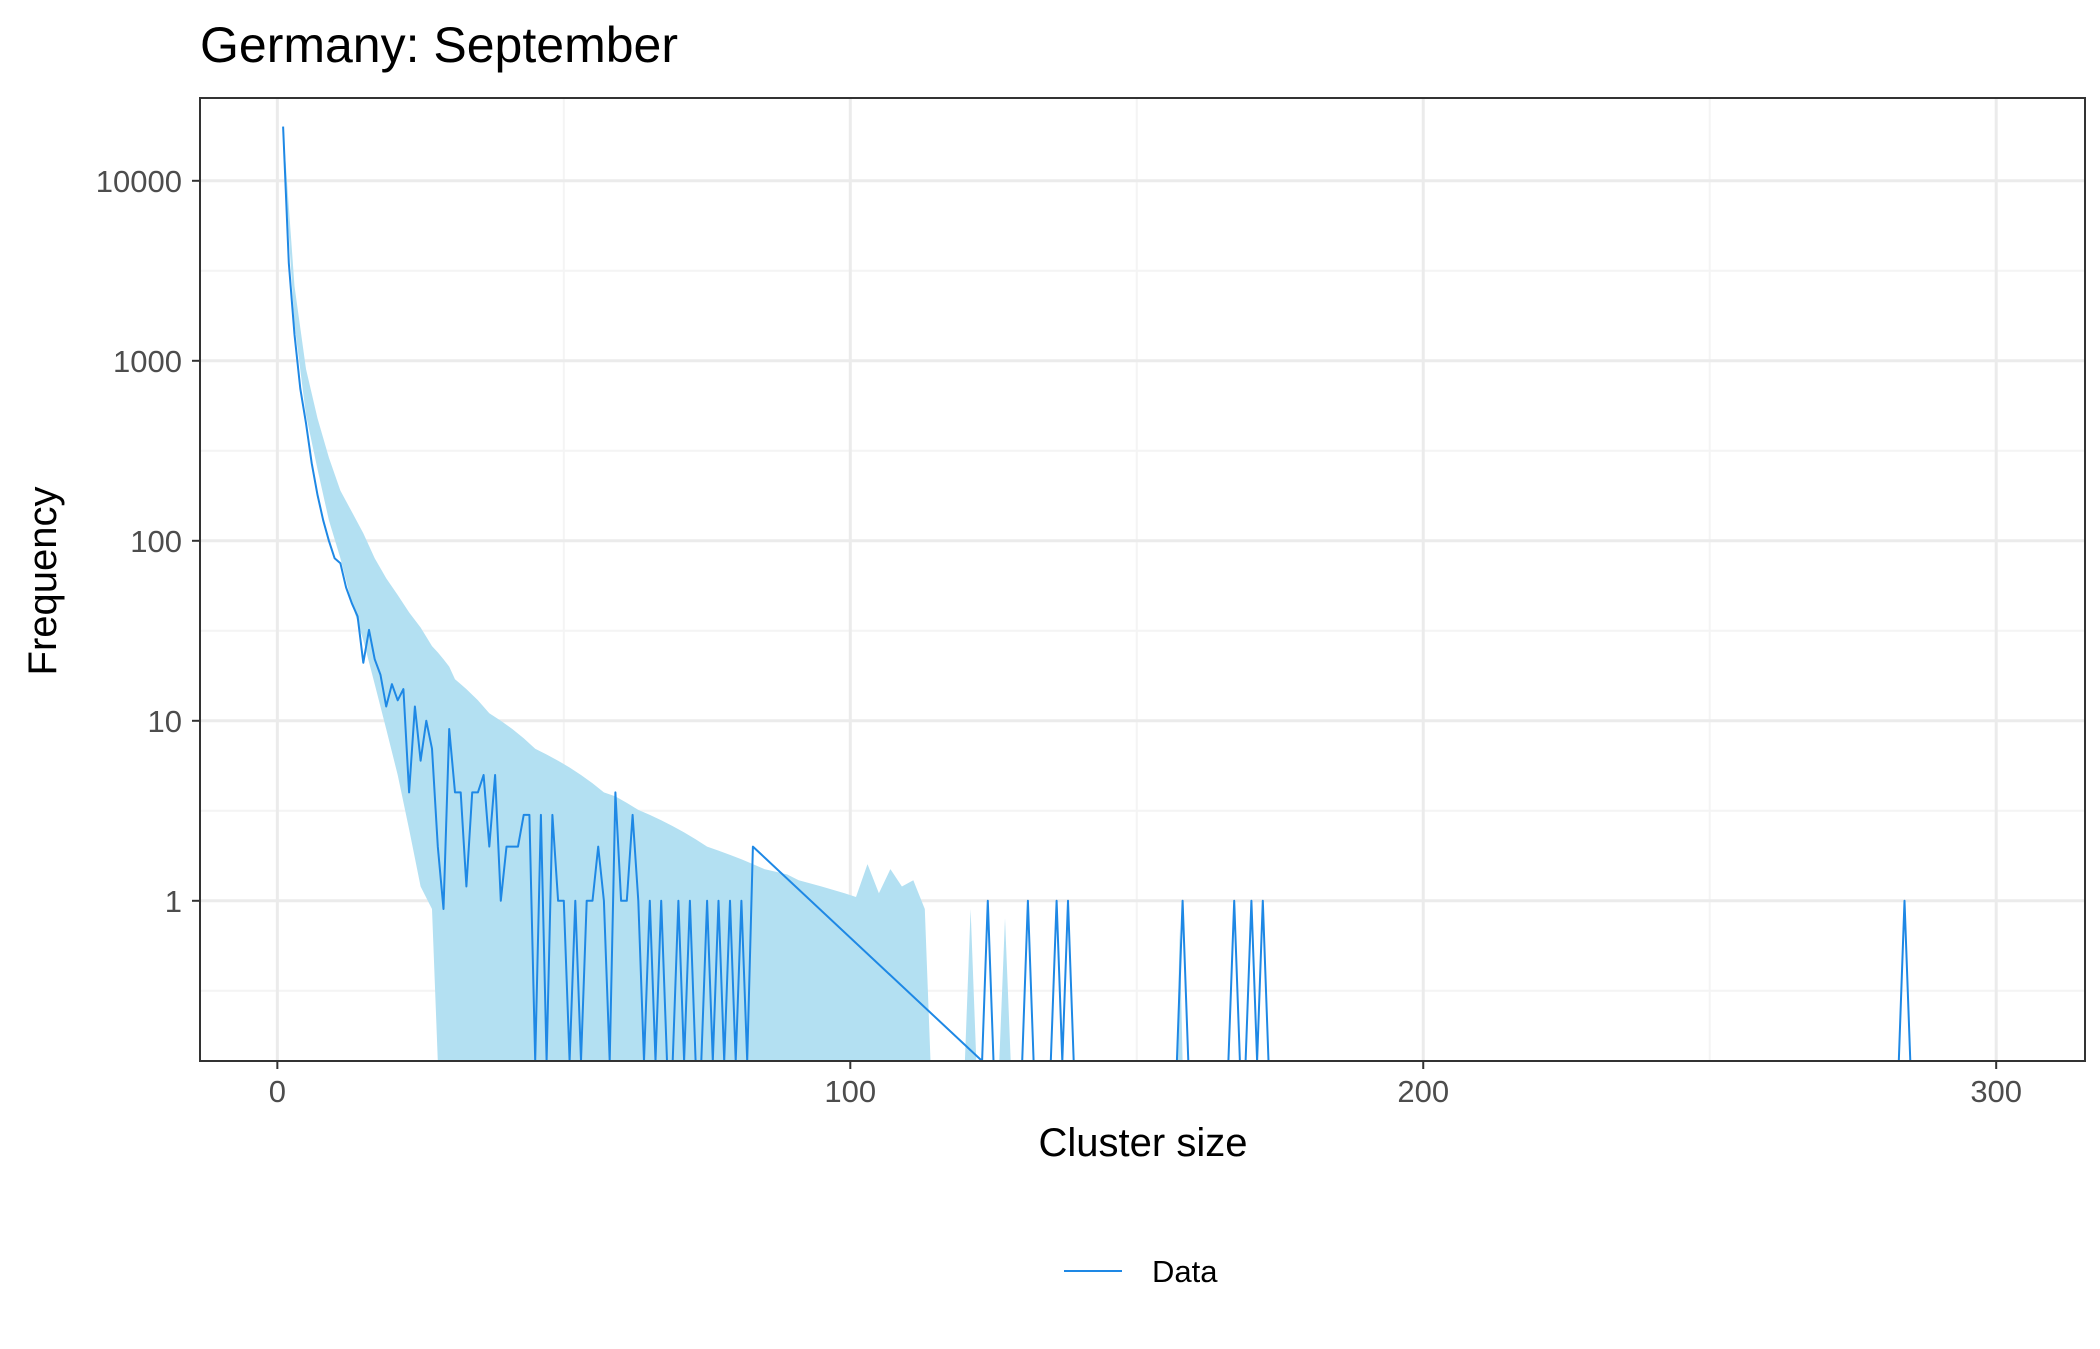 The image size is (2100, 1349). I want to click on x-tick-label: 300, so click(1996, 1091).